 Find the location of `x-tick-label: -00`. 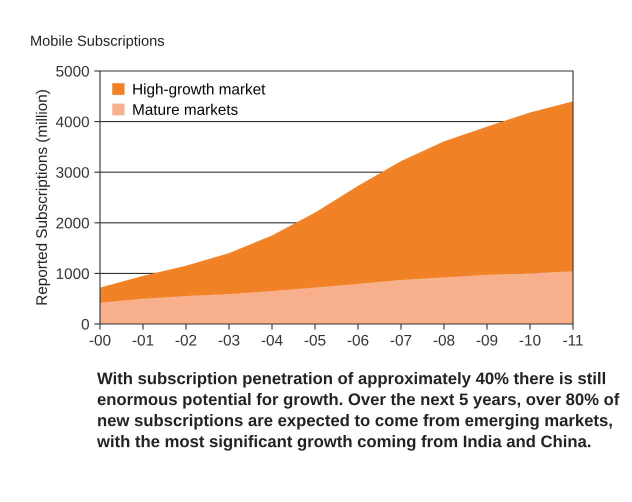

x-tick-label: -00 is located at coordinates (100, 340).